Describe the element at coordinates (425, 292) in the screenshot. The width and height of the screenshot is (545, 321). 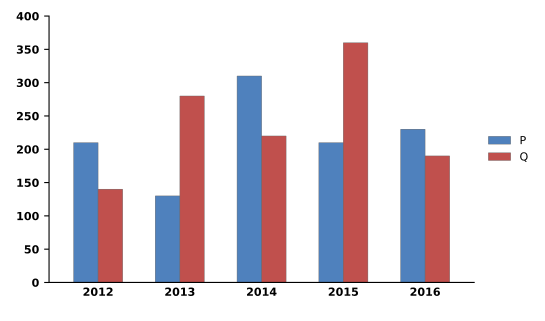
I see `x-tick-label: 2016` at that location.